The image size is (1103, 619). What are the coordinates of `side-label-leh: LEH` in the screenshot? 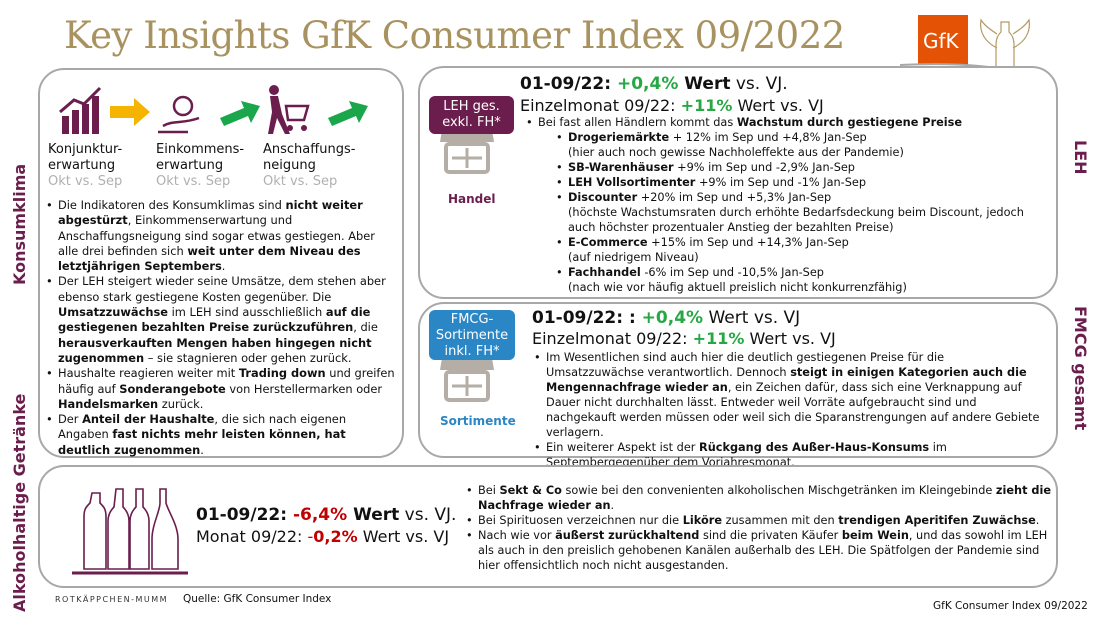 It's located at (1080, 157).